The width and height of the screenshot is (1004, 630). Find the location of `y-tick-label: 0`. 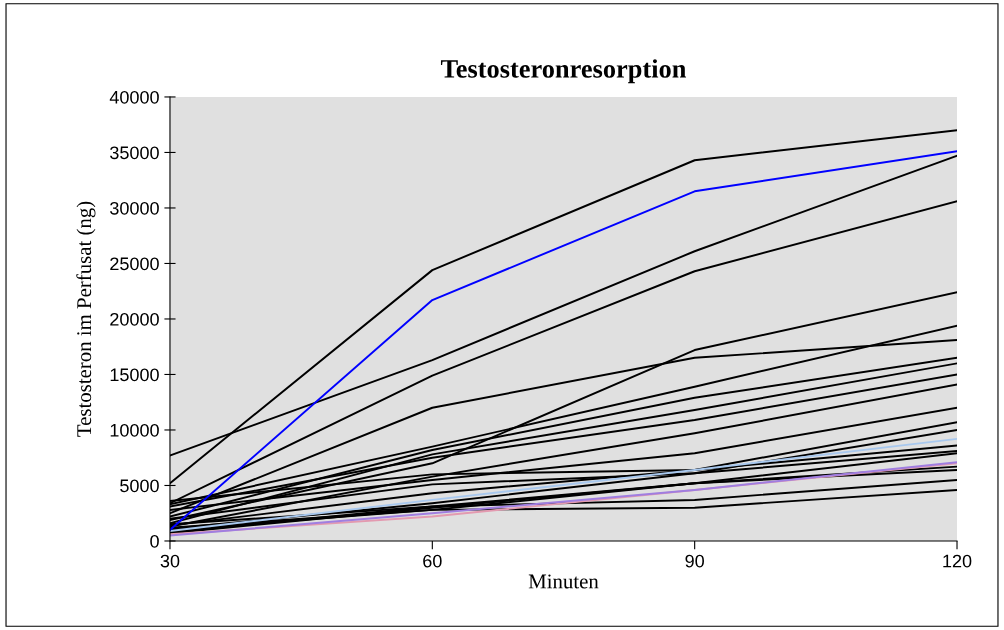

y-tick-label: 0 is located at coordinates (154, 541).